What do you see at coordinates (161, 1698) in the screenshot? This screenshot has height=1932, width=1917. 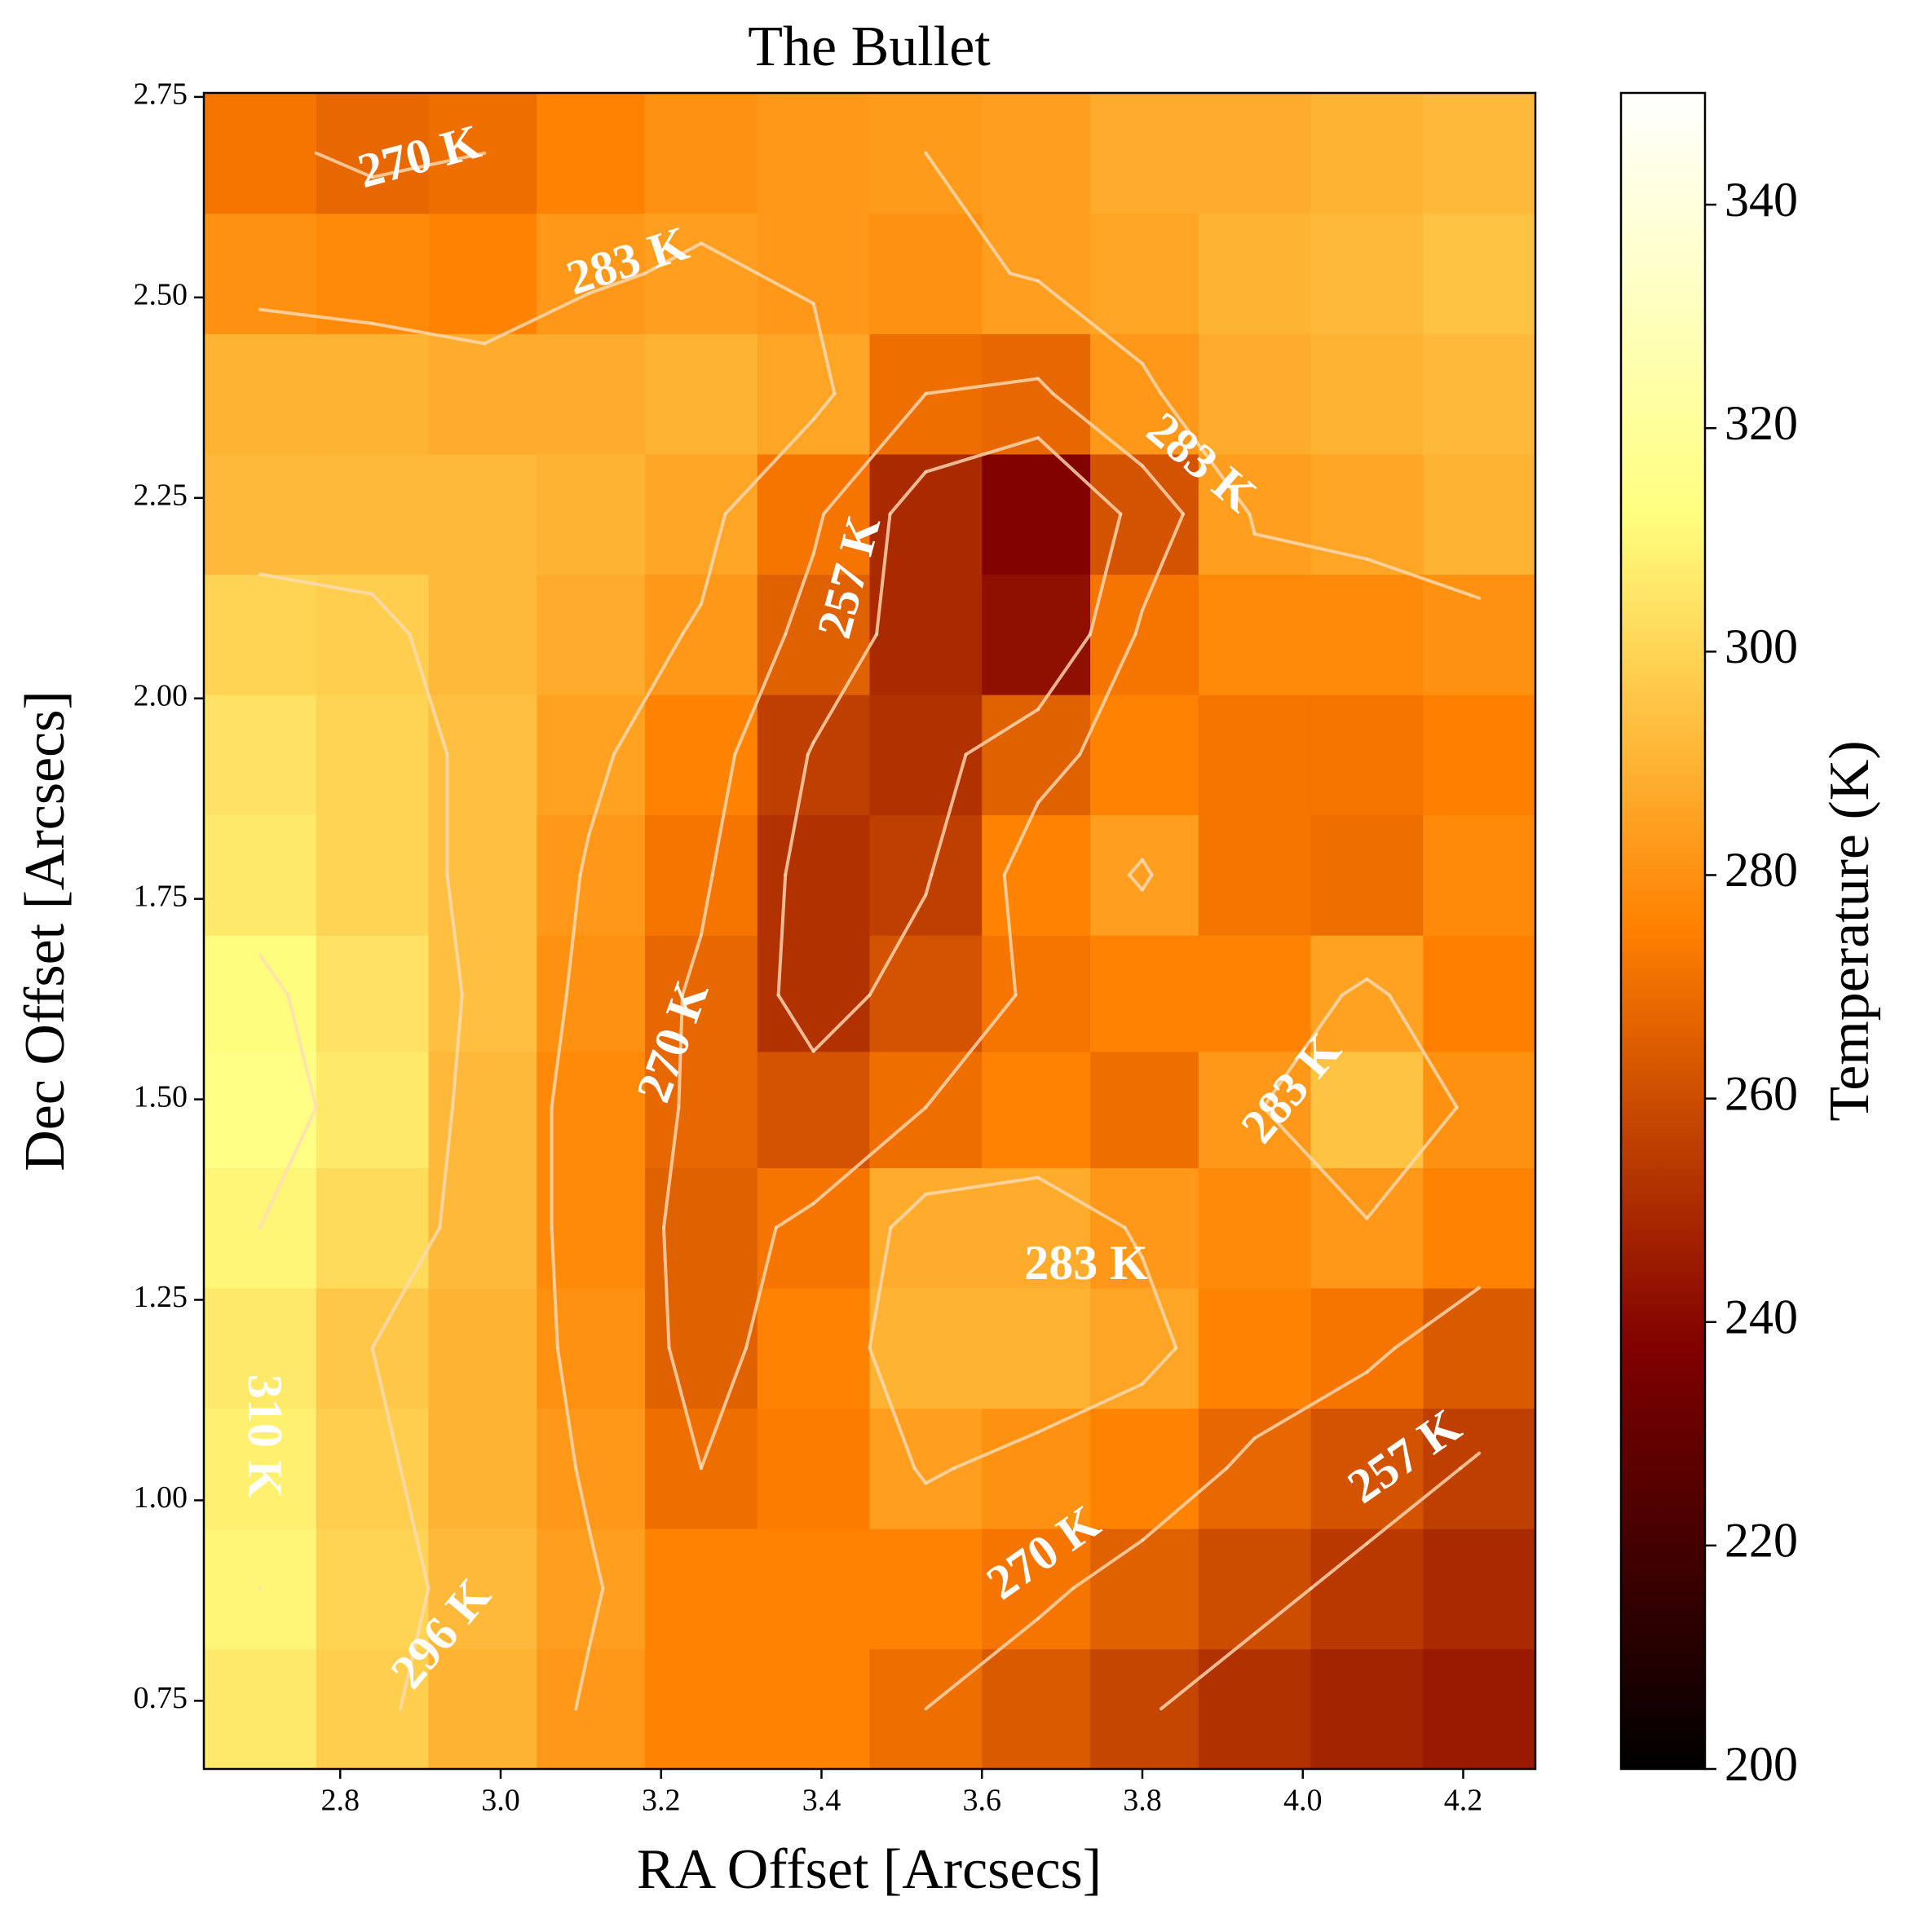 I see `y-tick-label: 0.75` at bounding box center [161, 1698].